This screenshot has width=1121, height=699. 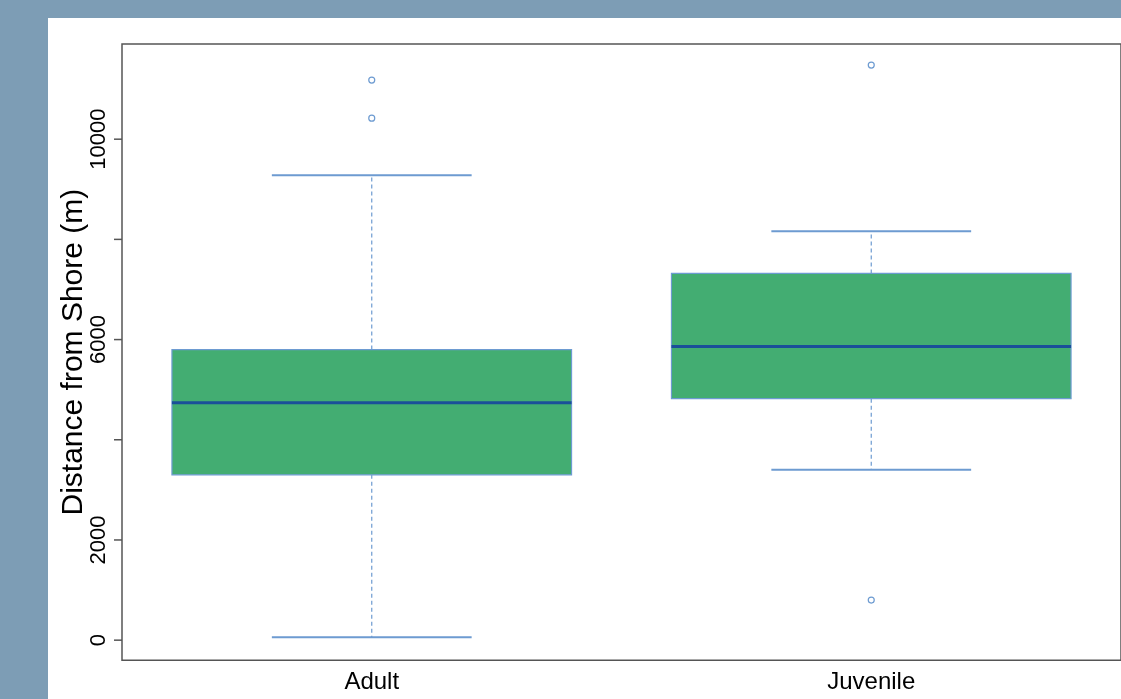 What do you see at coordinates (98, 139) in the screenshot?
I see `y-tick-label: 10000` at bounding box center [98, 139].